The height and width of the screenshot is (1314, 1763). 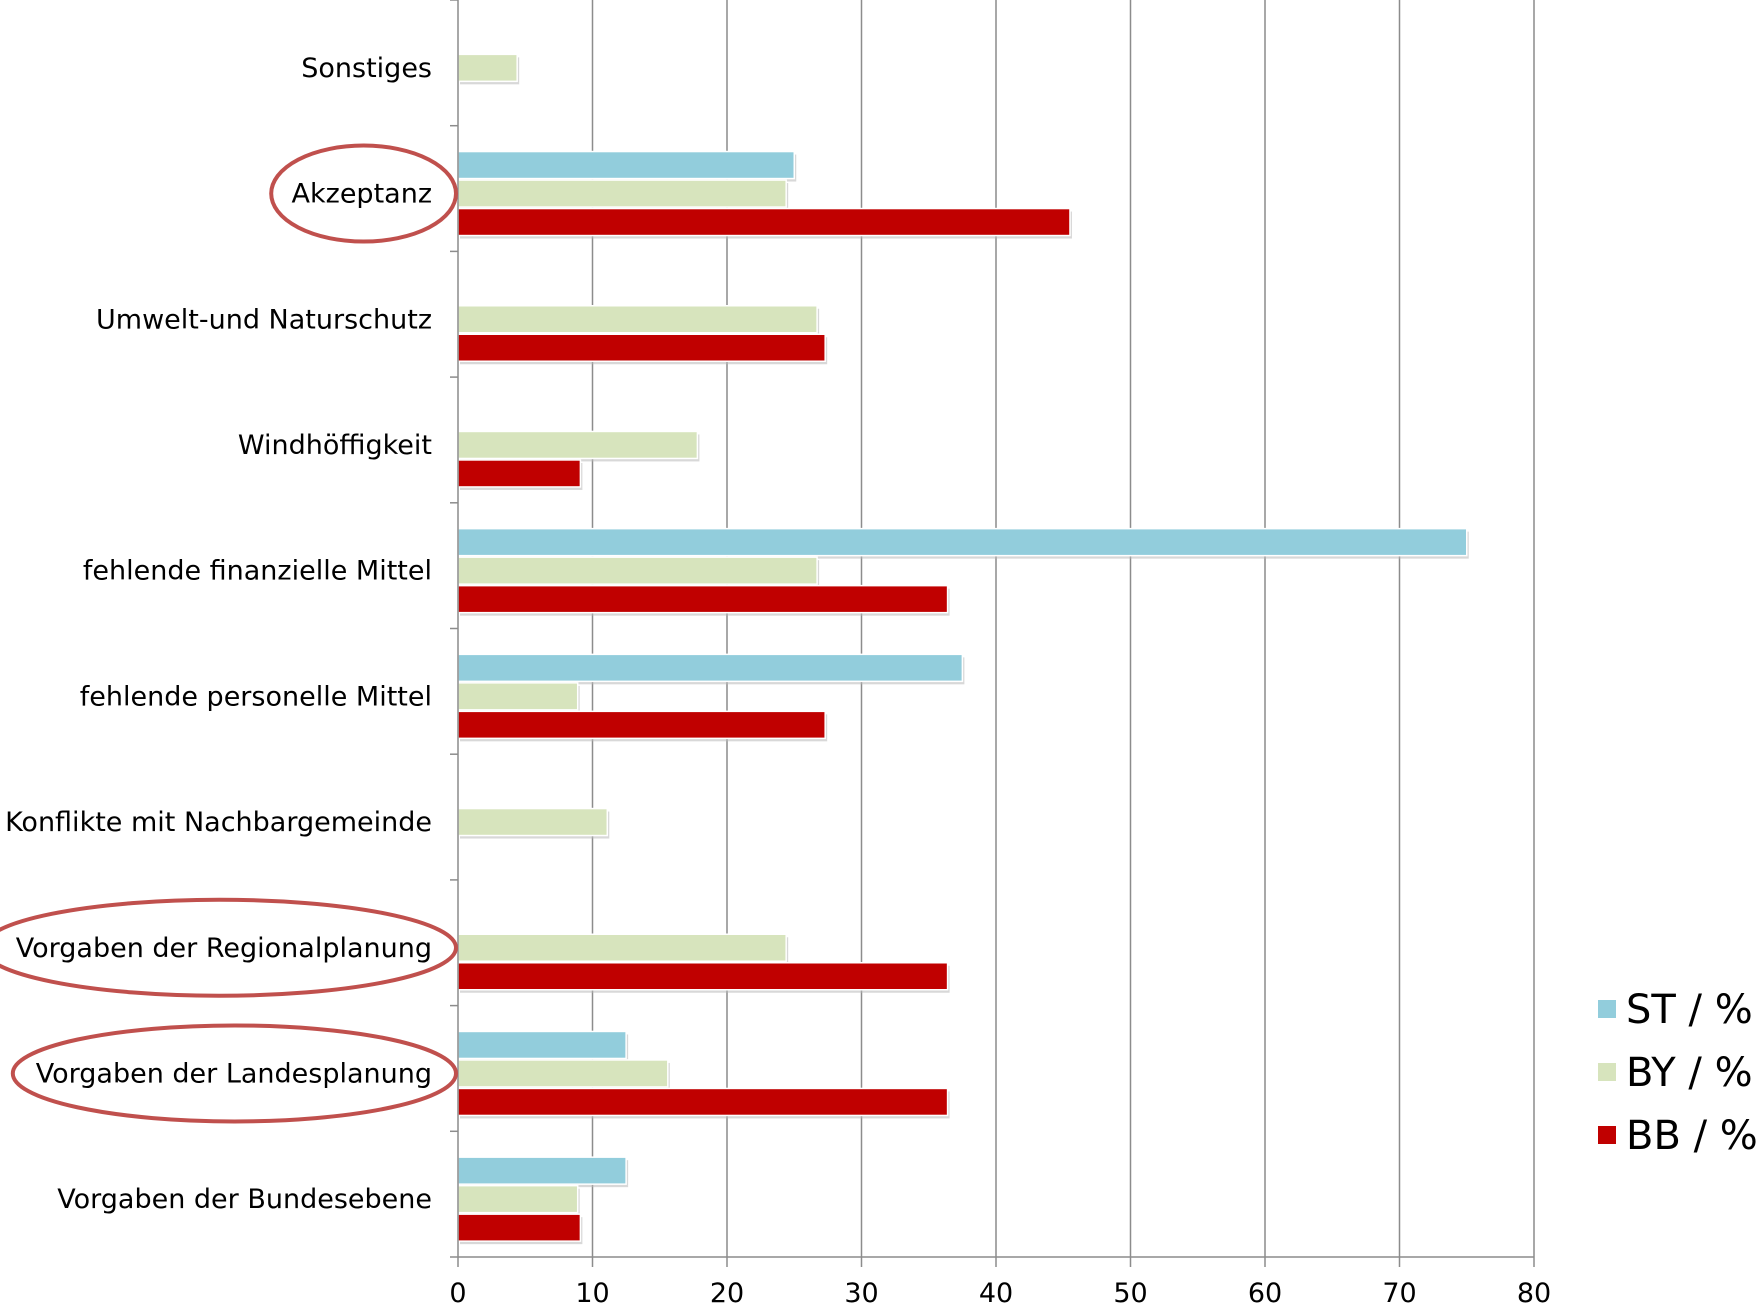 What do you see at coordinates (224, 948) in the screenshot?
I see `category-label: Vorgaben der Regionalplanung` at bounding box center [224, 948].